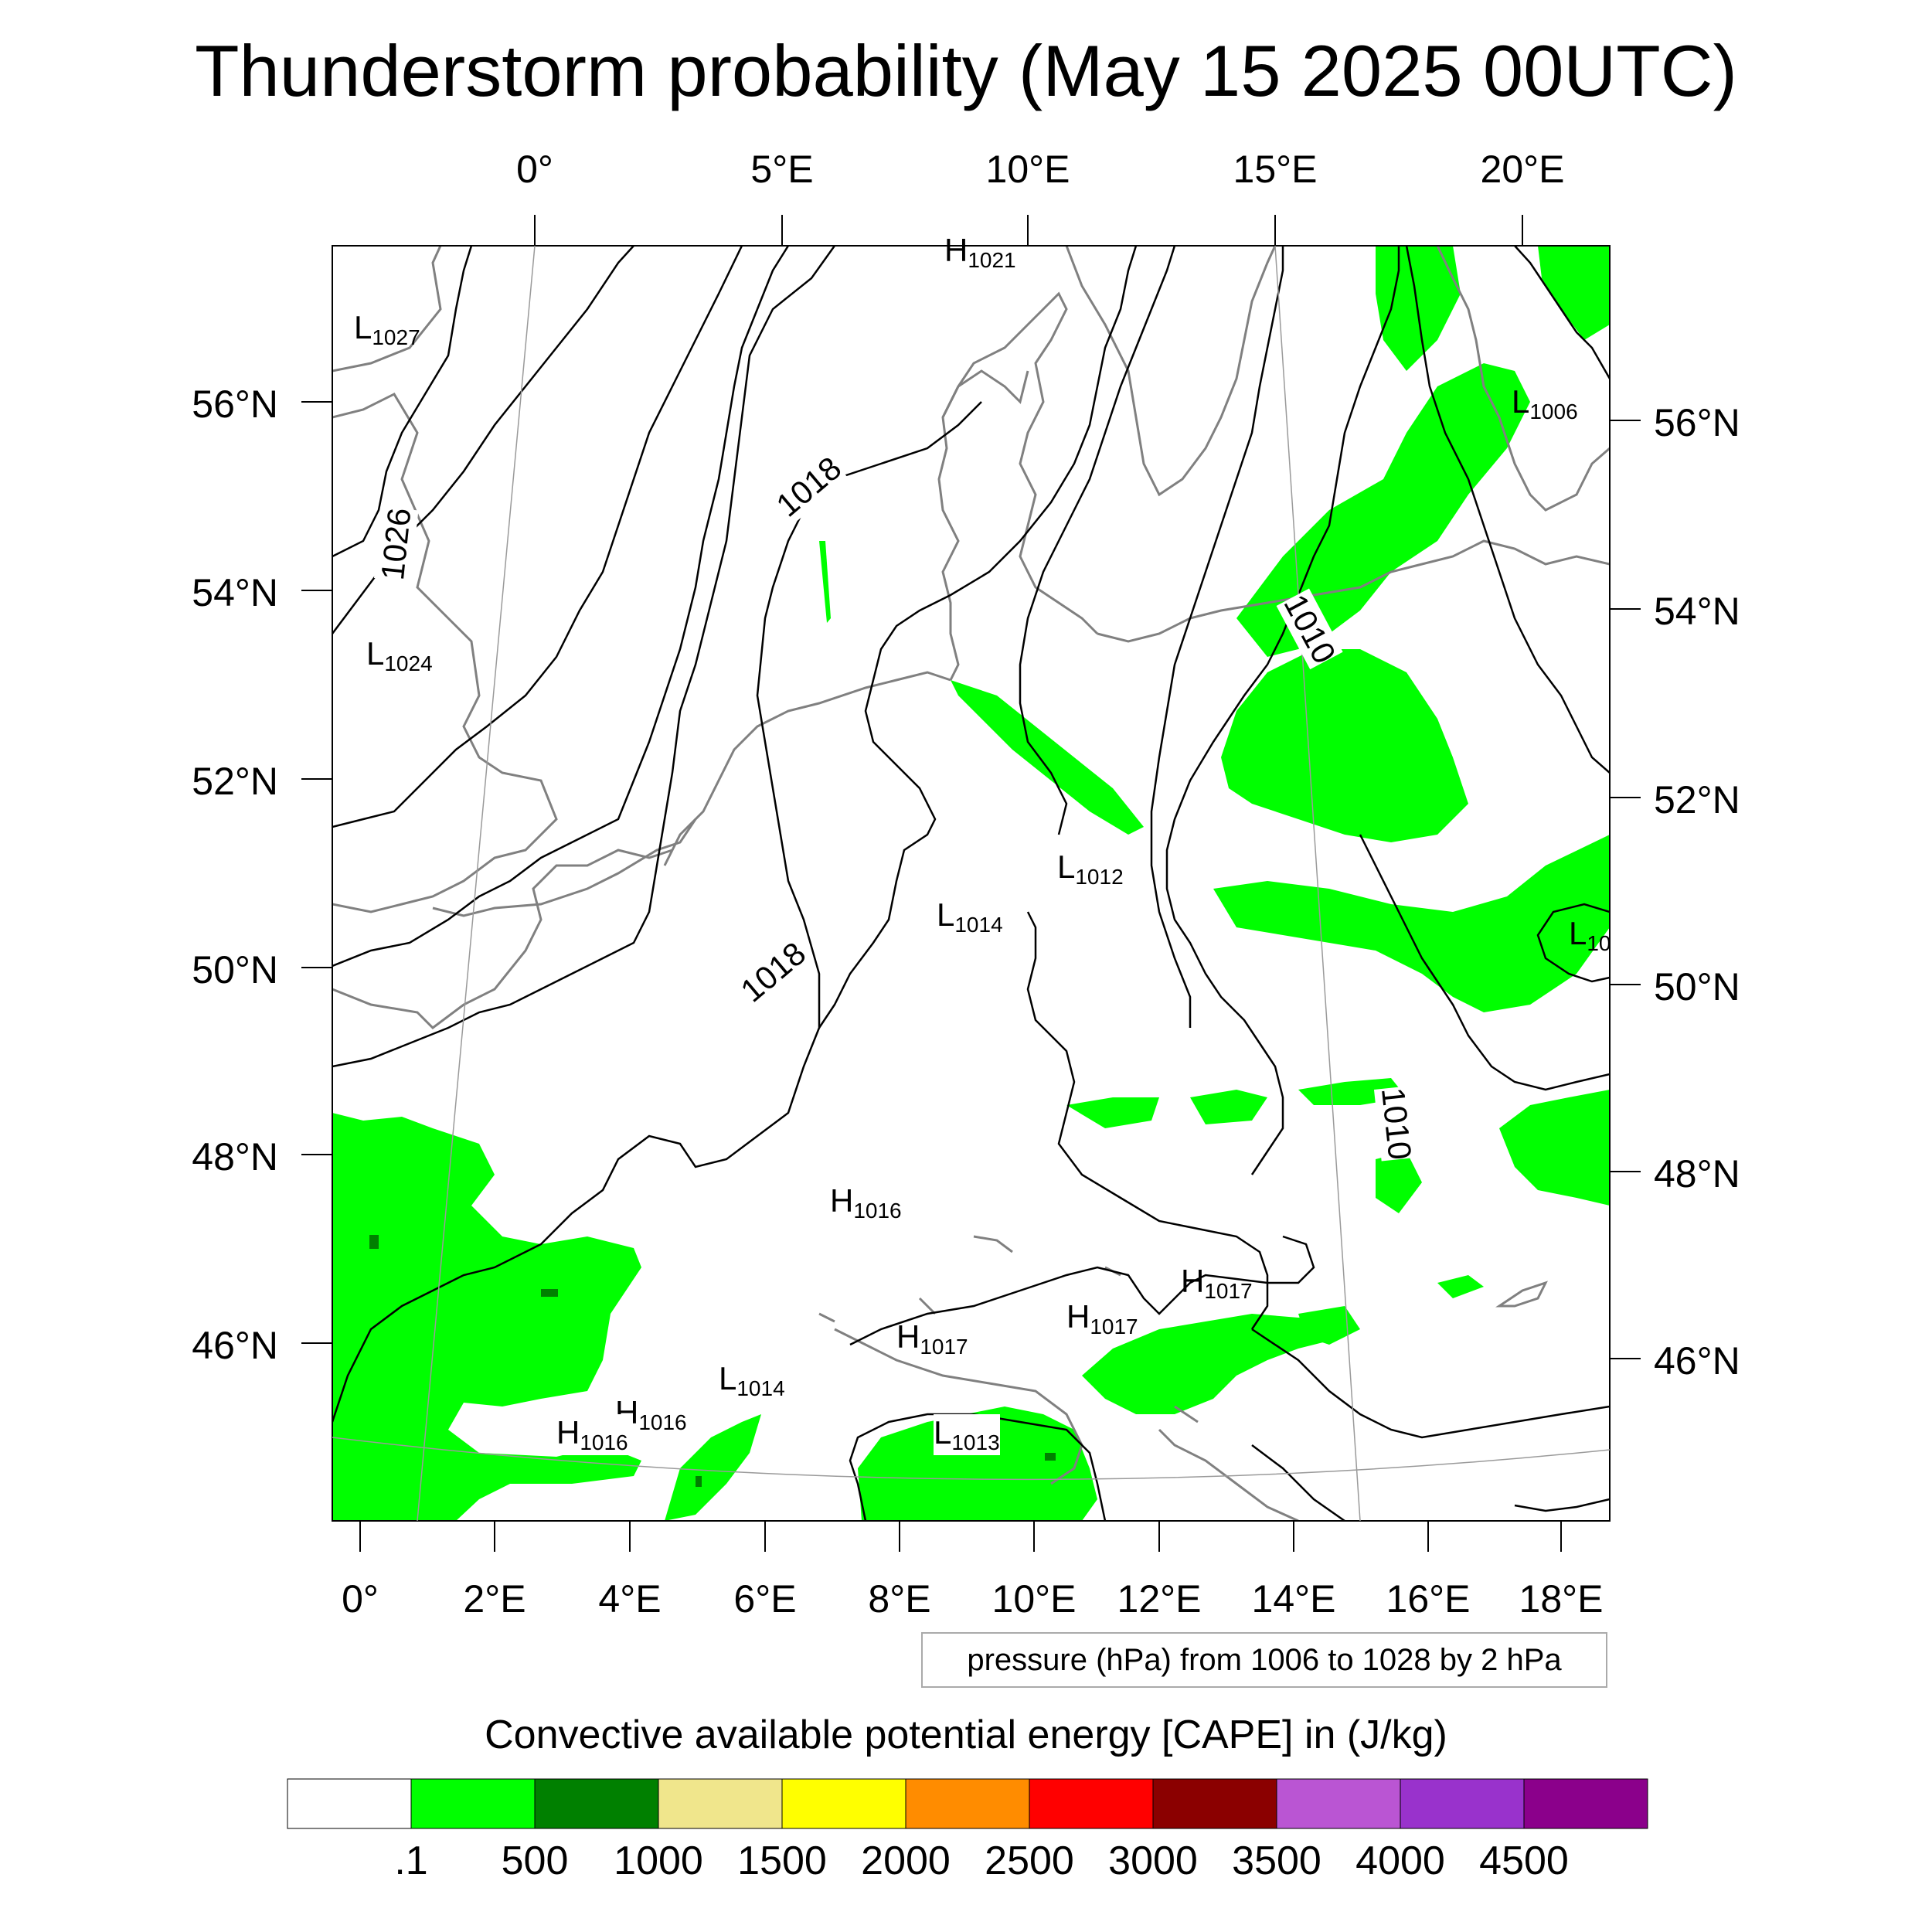 This screenshot has height=1932, width=1932. Describe the element at coordinates (1383, 510) in the screenshot. I see `cape-area-baltic` at that location.